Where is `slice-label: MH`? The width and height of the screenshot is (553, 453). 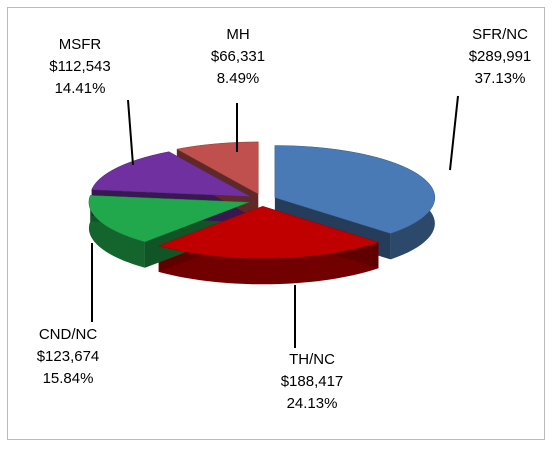
slice-label: MH is located at coordinates (237, 34).